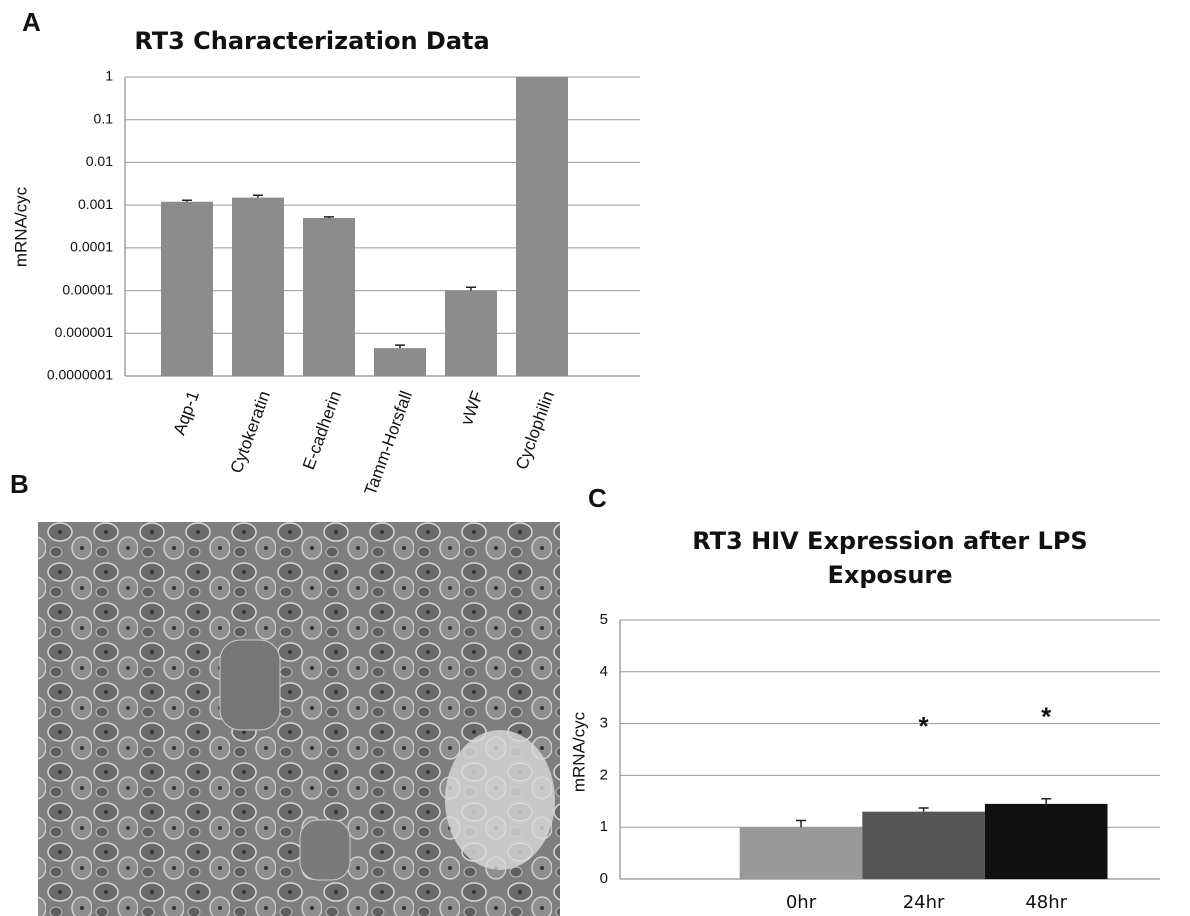  Describe the element at coordinates (80, 375) in the screenshot. I see `y-tick-label: 0.0000001` at that location.